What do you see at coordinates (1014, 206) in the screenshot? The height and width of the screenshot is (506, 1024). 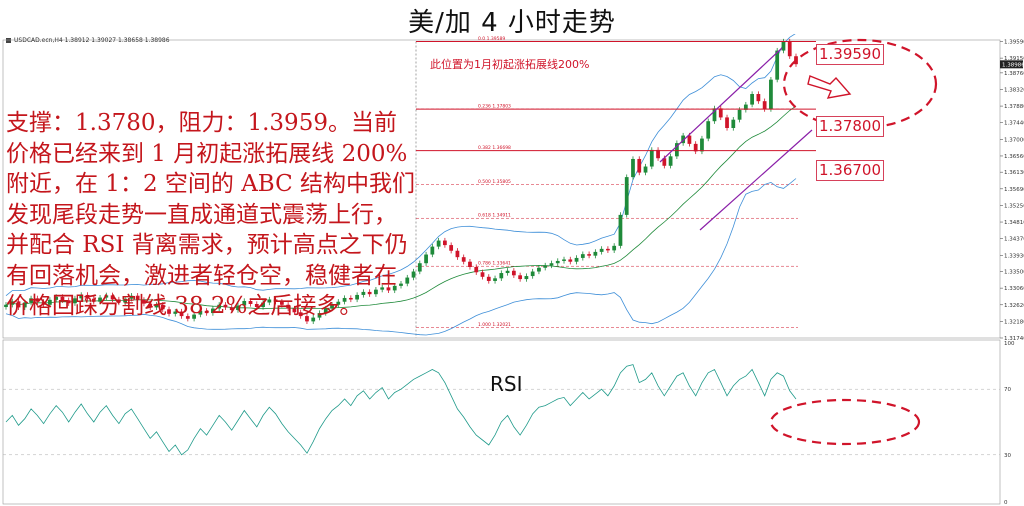 I see `y-tick-label: 1.35250` at bounding box center [1014, 206].